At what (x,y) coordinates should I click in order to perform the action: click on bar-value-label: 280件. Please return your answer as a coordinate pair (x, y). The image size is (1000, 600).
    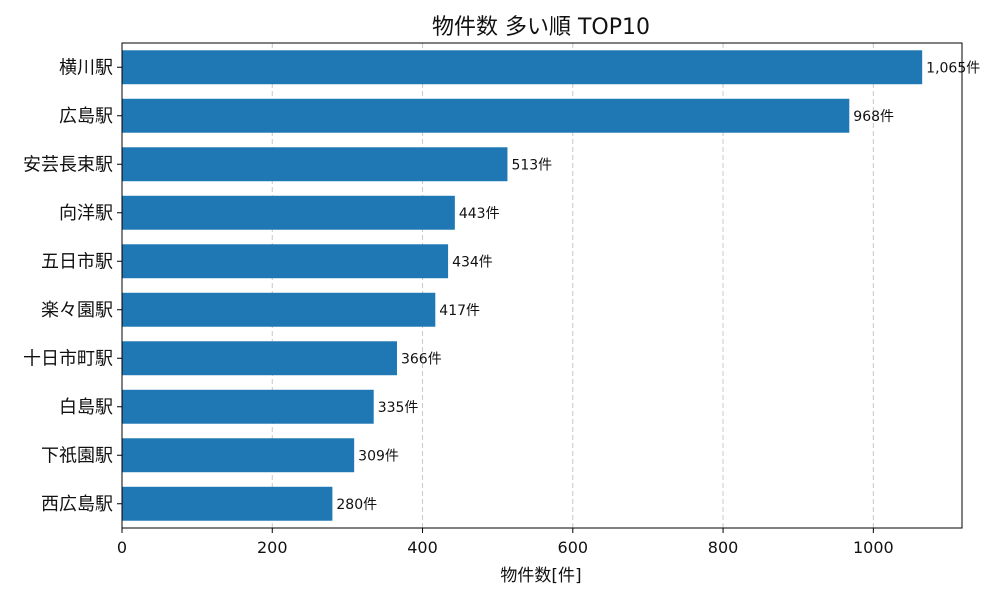
    Looking at the image, I should click on (356, 505).